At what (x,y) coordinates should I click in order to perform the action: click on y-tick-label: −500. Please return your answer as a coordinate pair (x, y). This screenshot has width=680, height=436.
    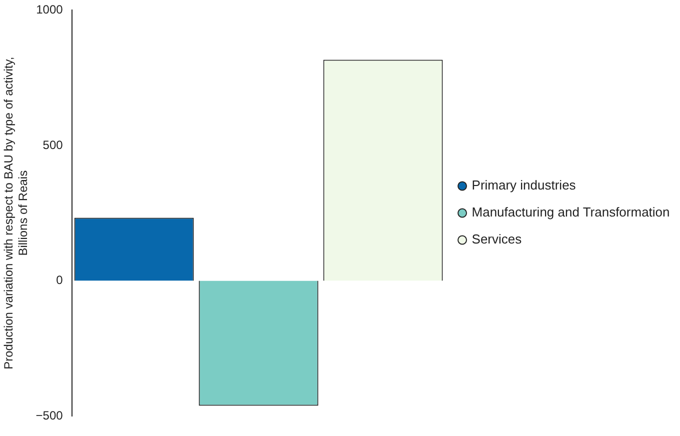
    Looking at the image, I should click on (50, 415).